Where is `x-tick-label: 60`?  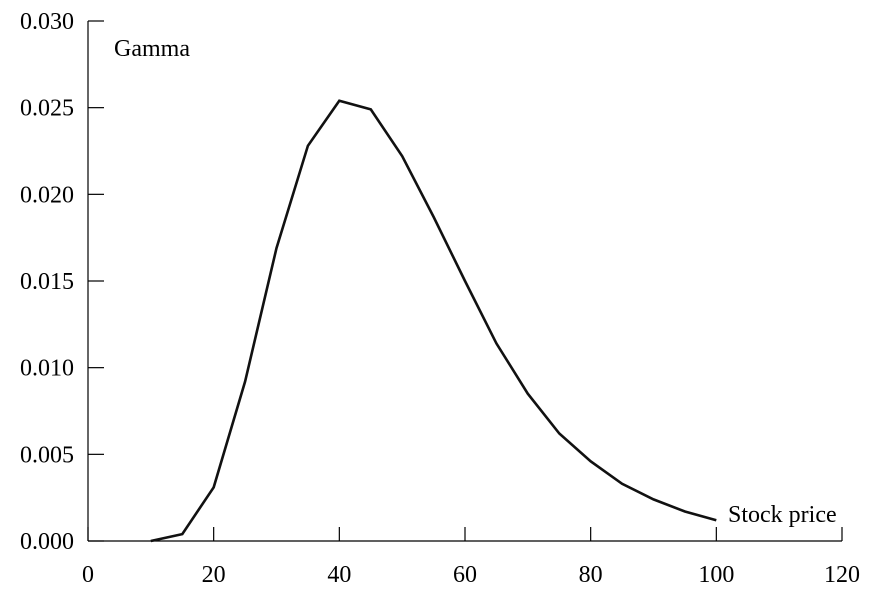 x-tick-label: 60 is located at coordinates (465, 575).